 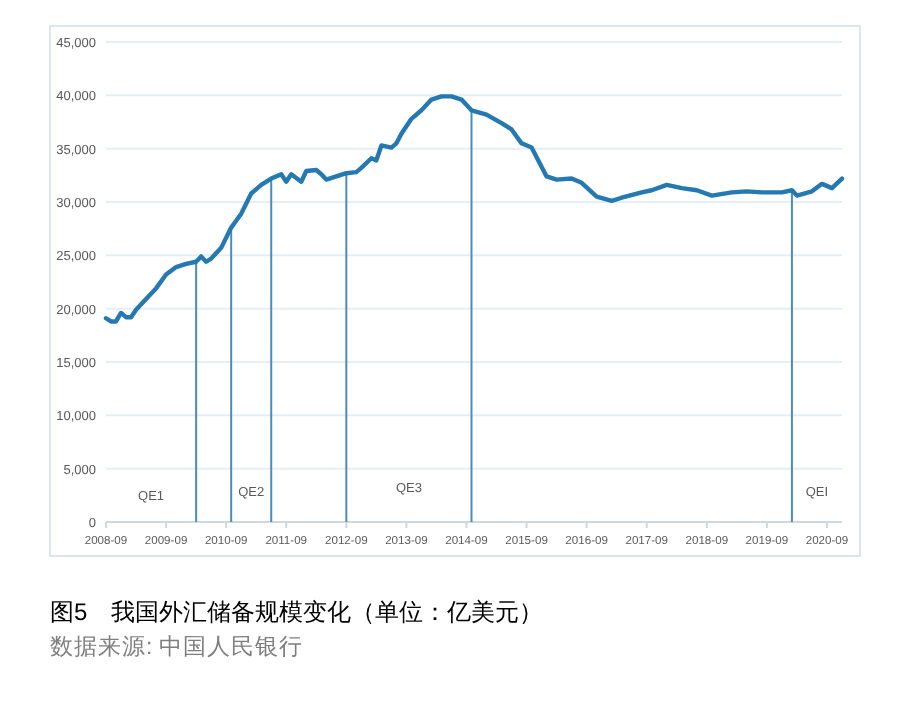 I want to click on annotation: 数据来源: 中国人民银行, so click(x=176, y=648).